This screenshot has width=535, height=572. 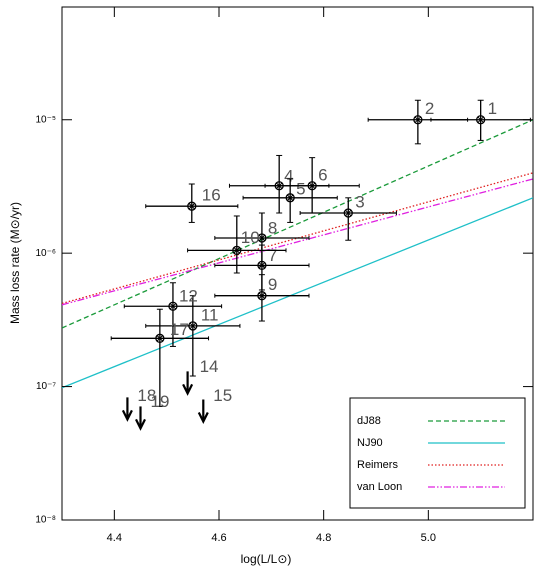 What do you see at coordinates (288, 175) in the screenshot?
I see `point-label: 4` at bounding box center [288, 175].